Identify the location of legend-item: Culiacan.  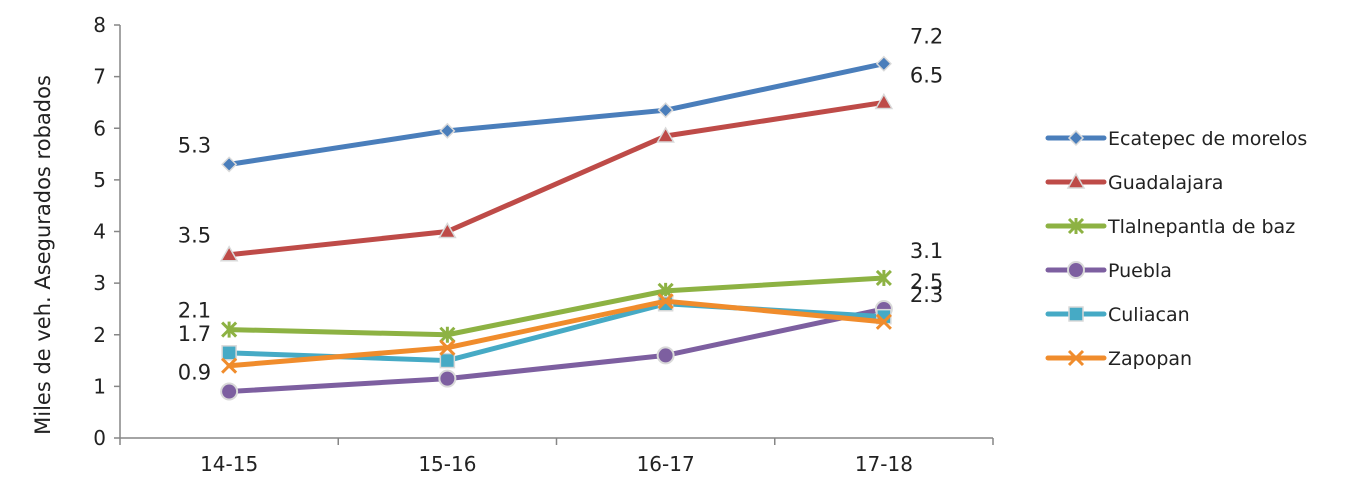
(1117, 315).